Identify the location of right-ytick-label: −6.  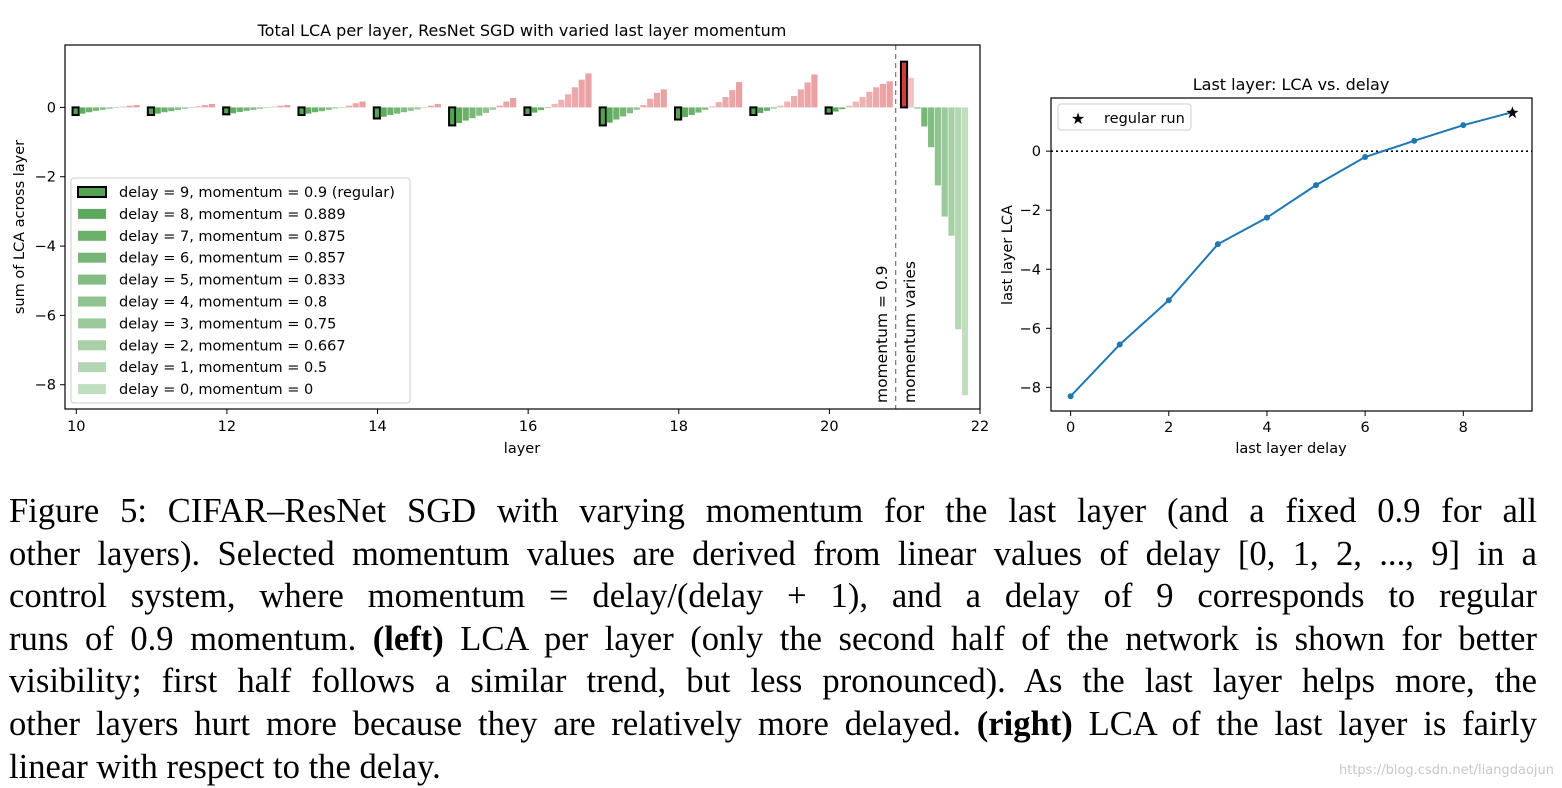
(1030, 329).